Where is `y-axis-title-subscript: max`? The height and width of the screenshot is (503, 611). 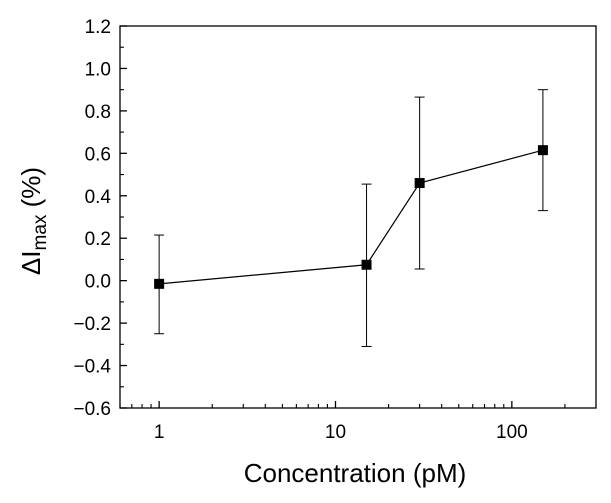 y-axis-title-subscript: max is located at coordinates (40, 232).